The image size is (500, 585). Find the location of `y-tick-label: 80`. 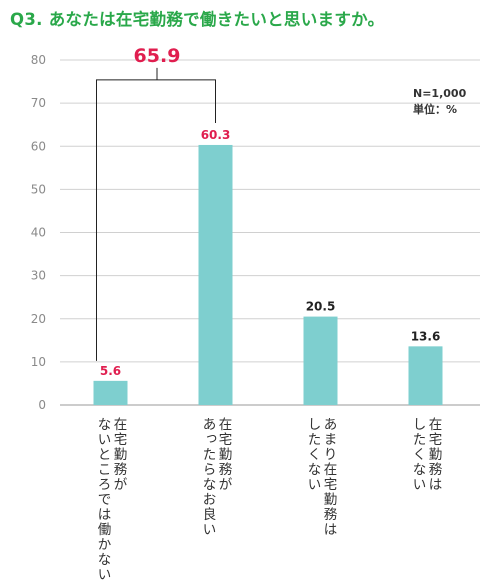

y-tick-label: 80 is located at coordinates (38, 60).